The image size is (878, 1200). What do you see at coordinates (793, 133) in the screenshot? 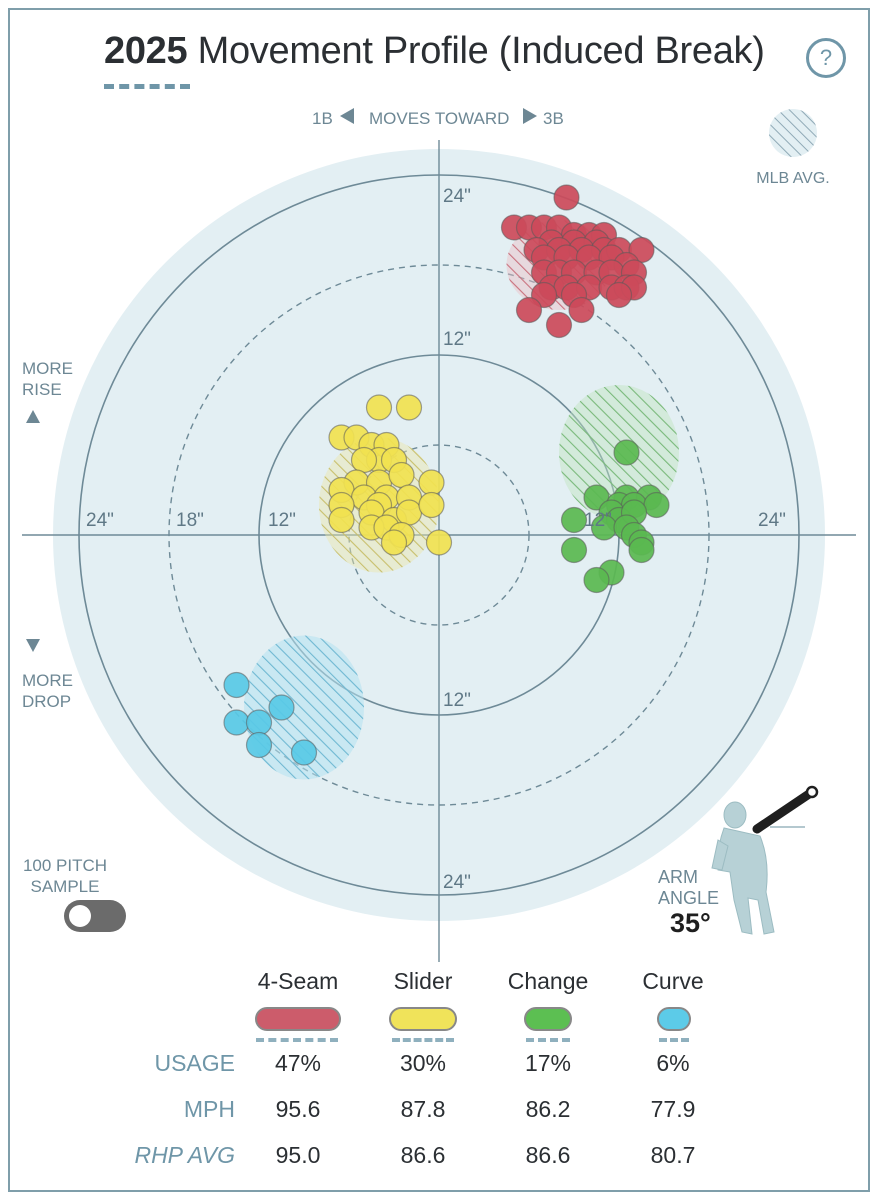
I see `mlb-avg-icon-hatch` at bounding box center [793, 133].